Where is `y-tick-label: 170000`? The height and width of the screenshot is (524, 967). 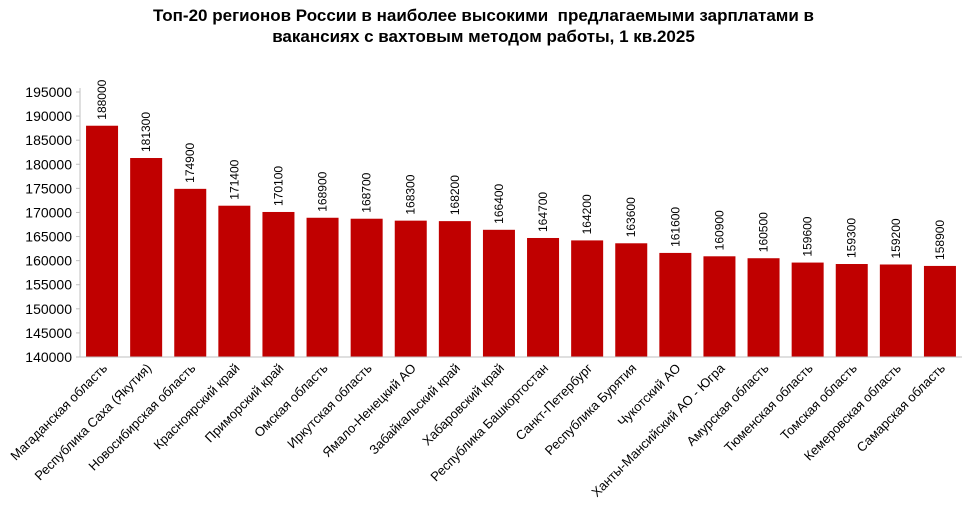
y-tick-label: 170000 is located at coordinates (48, 212).